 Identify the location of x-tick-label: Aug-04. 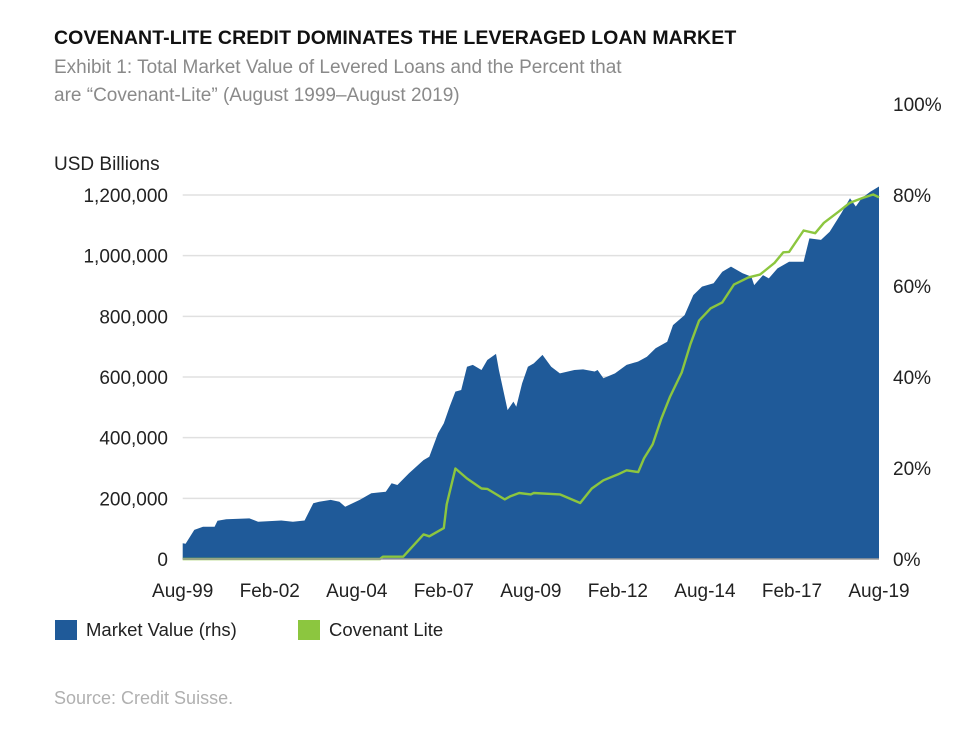
(357, 591).